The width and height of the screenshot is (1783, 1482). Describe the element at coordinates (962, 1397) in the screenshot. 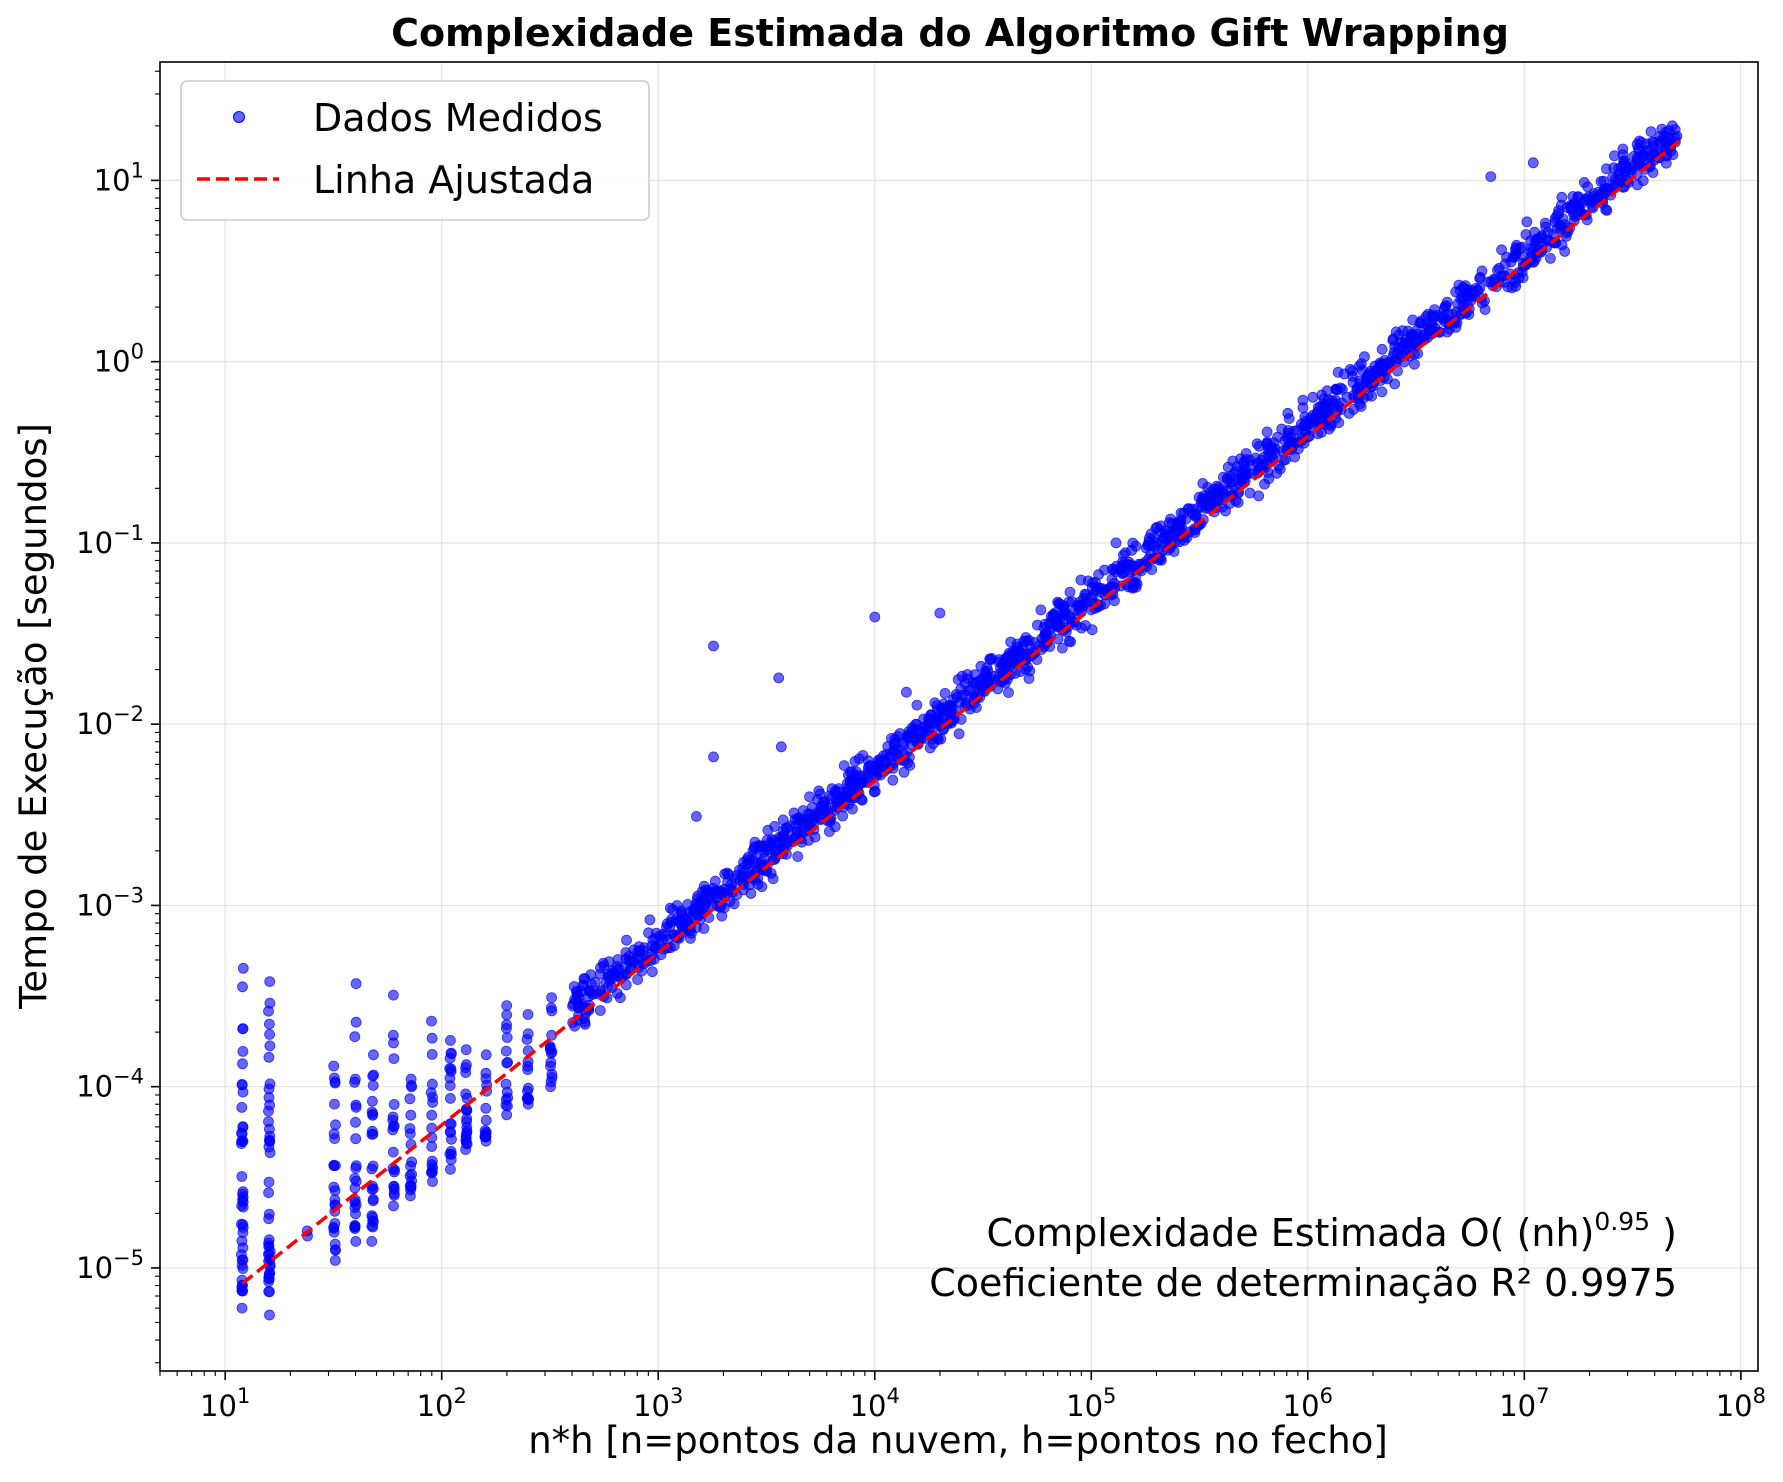

I see `x-axis: 10¹ 10² 10³ 10⁴ 10⁵ 10⁶ 10⁷ 10⁸` at that location.